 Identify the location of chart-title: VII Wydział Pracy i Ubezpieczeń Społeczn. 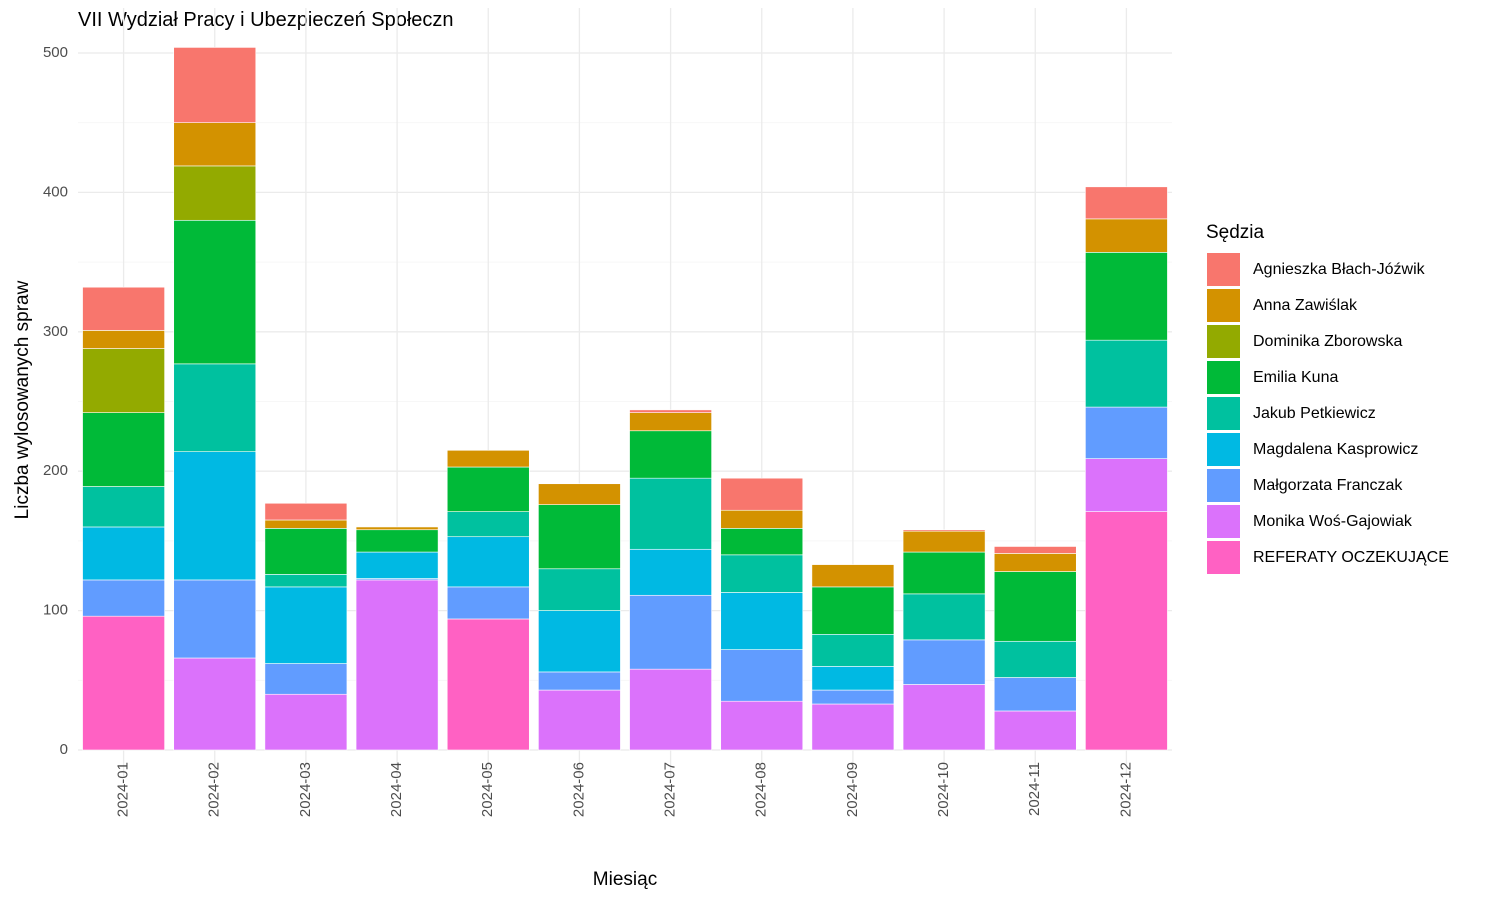
(266, 20).